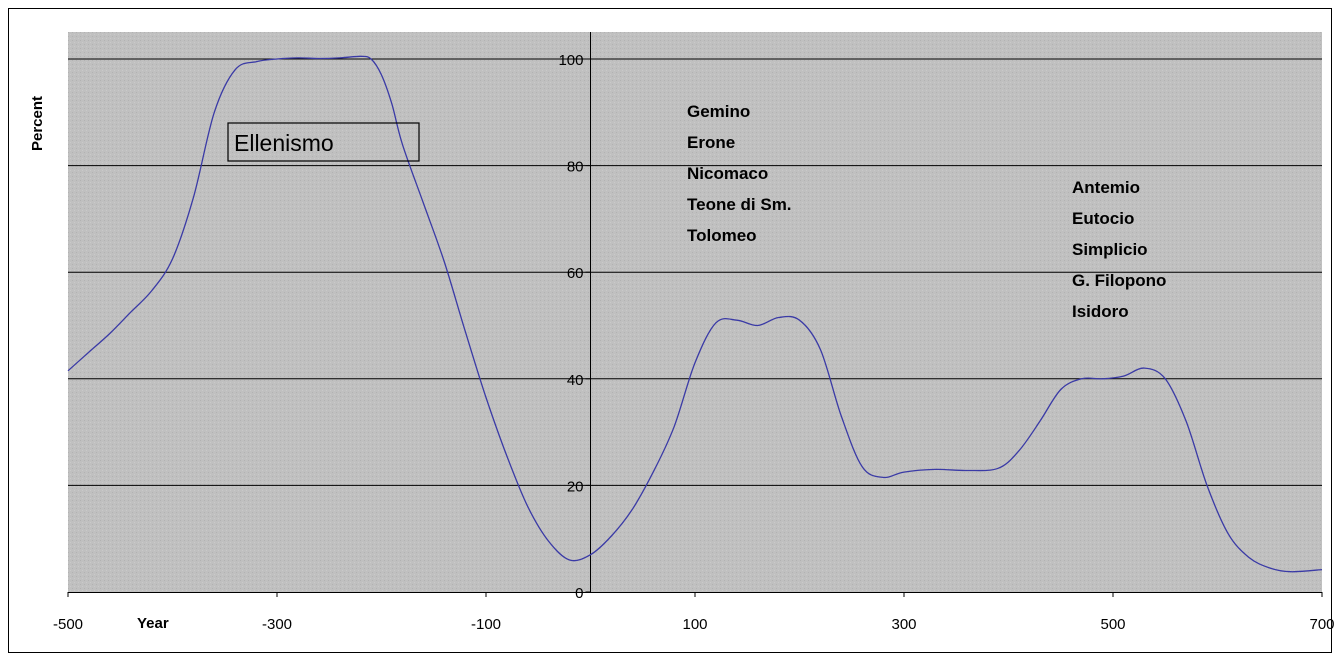  Describe the element at coordinates (739, 204) in the screenshot. I see `annotation-name: Teone di Sm.` at that location.